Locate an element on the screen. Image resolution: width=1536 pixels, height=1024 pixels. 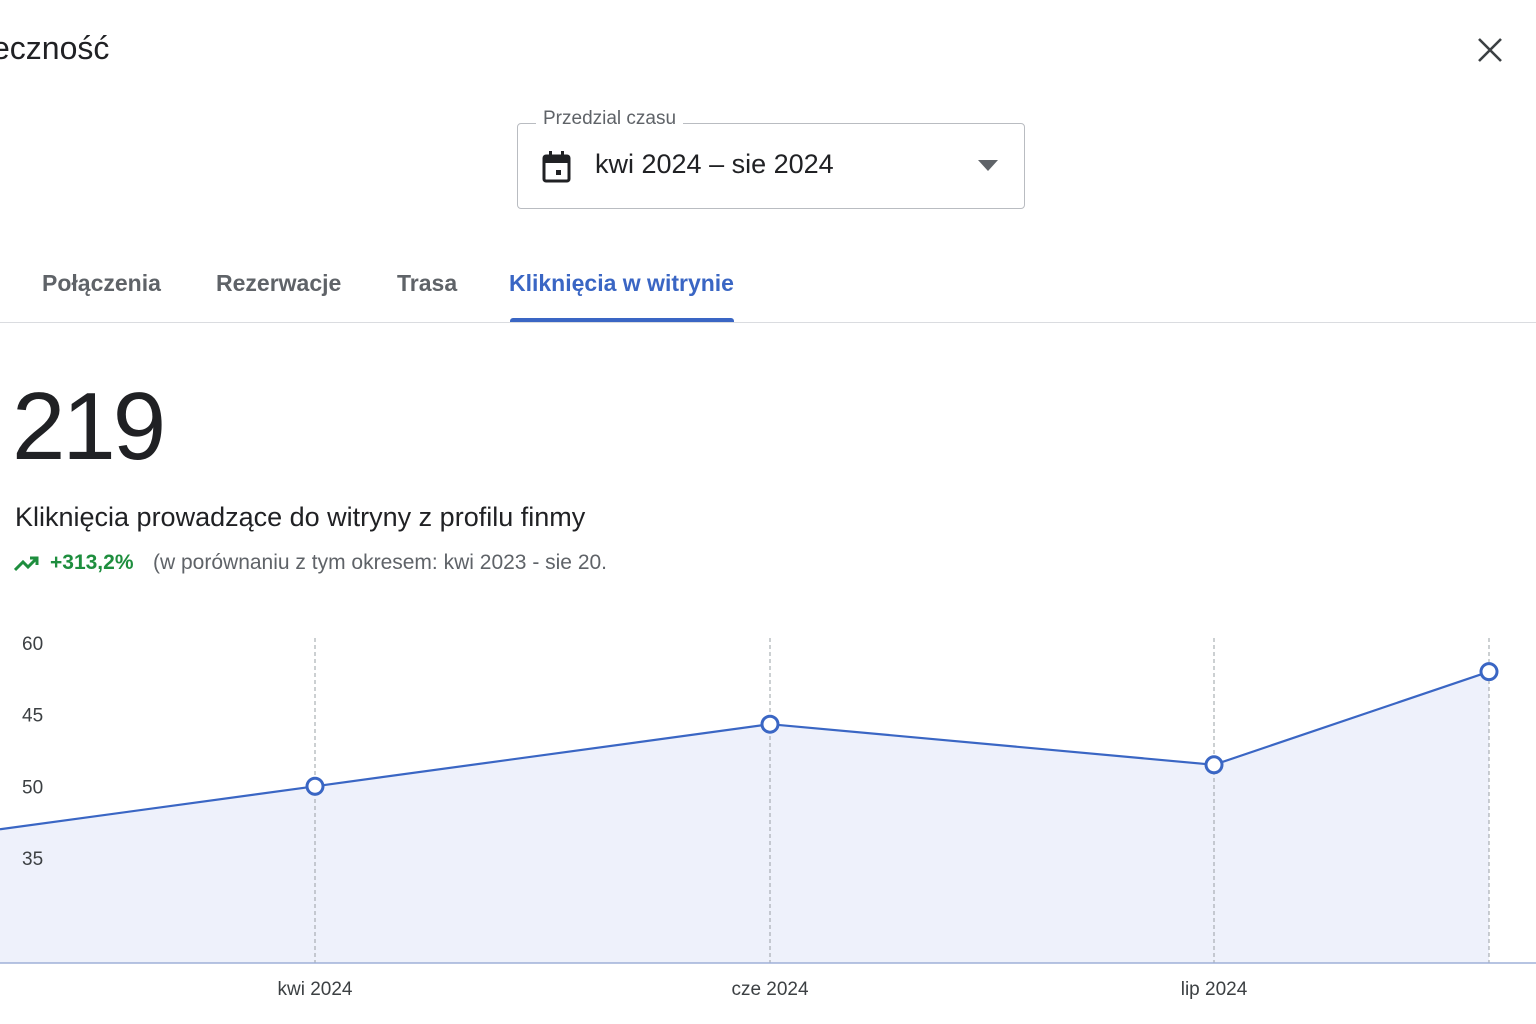
field-value: kwi 2024 – sie 2024 is located at coordinates (714, 164).